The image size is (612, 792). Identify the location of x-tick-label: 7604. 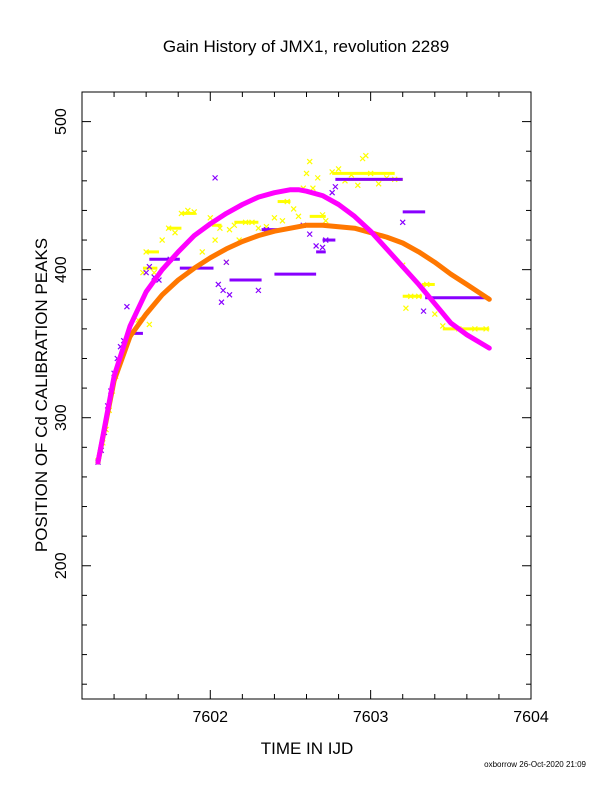
(531, 717).